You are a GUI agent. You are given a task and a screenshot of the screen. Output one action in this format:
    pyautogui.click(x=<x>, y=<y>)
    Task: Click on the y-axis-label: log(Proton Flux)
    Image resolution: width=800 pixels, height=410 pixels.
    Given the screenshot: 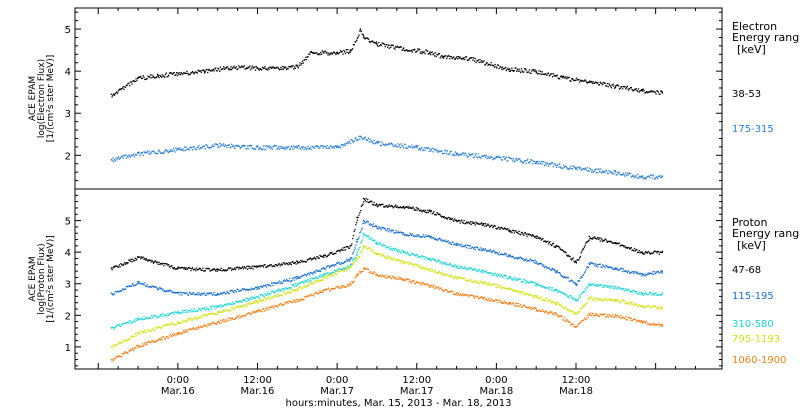 What is the action you would take?
    pyautogui.click(x=42, y=278)
    